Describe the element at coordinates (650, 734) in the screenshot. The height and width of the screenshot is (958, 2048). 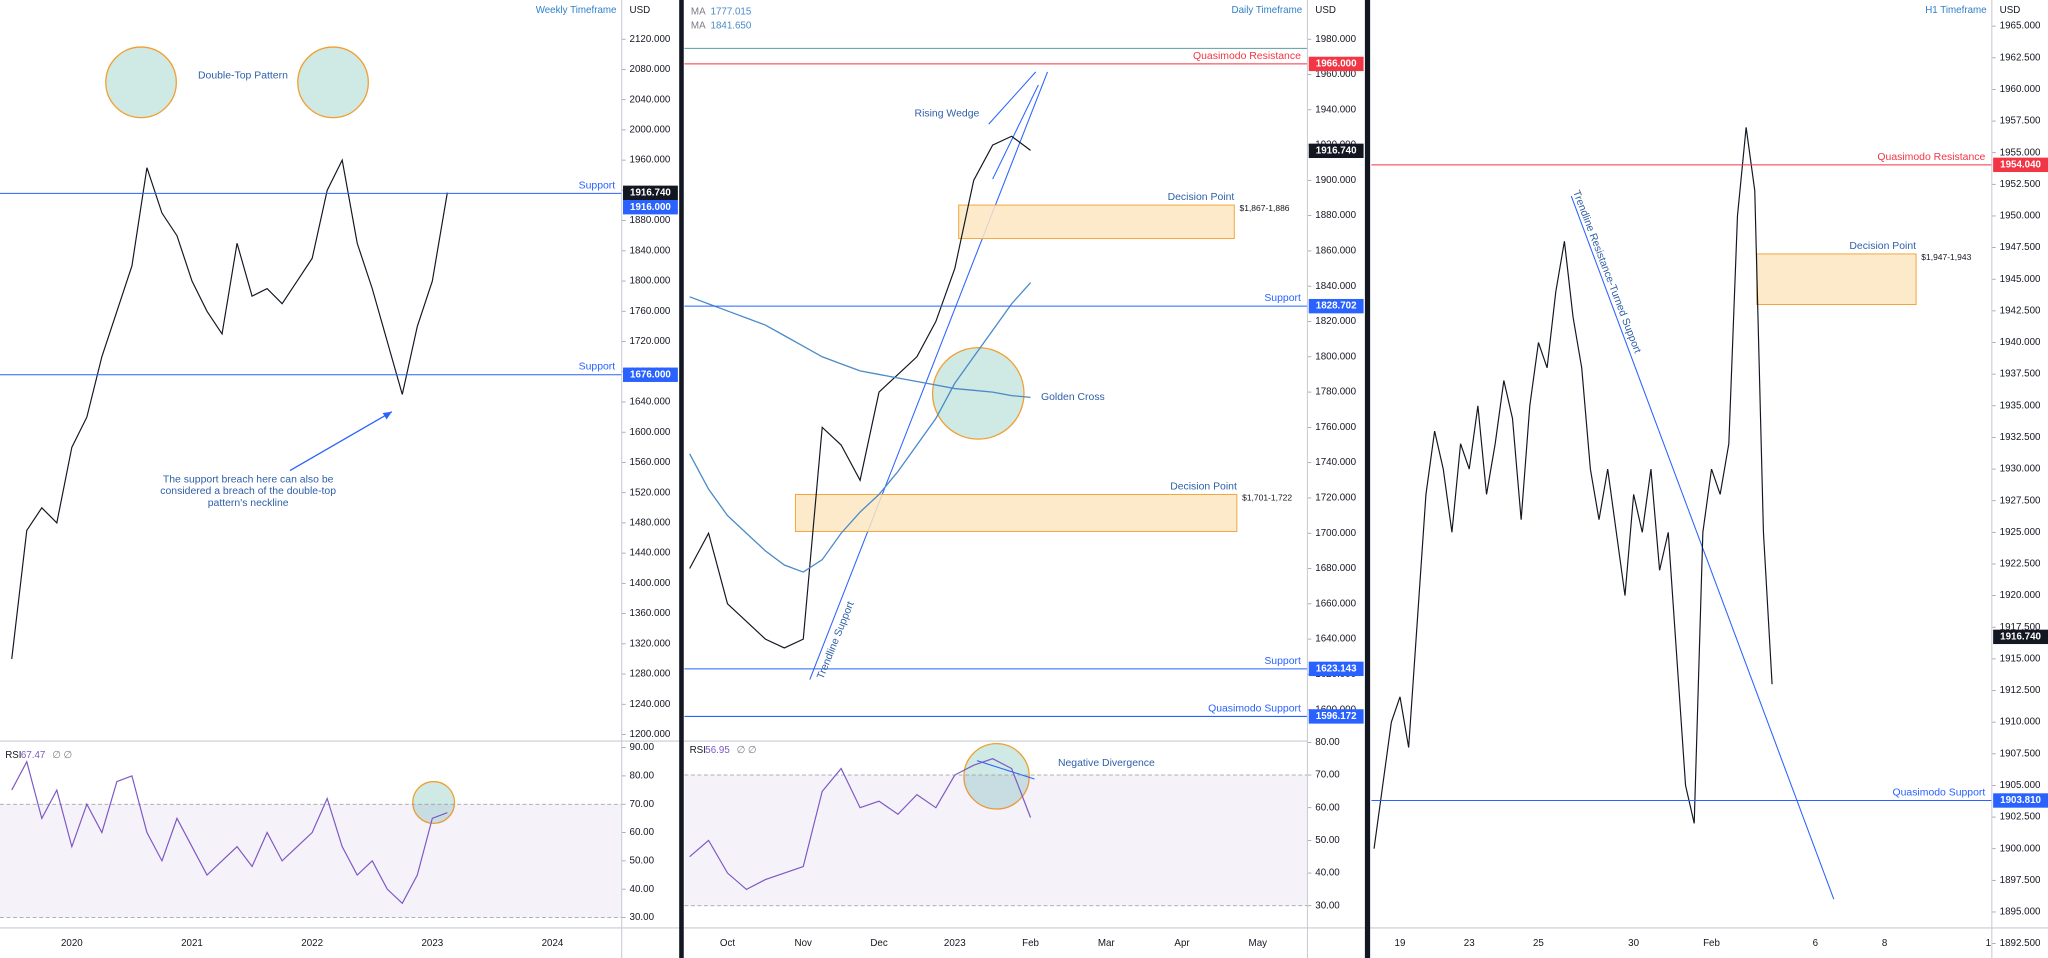
I see `y-tick-label: 1200.000` at that location.